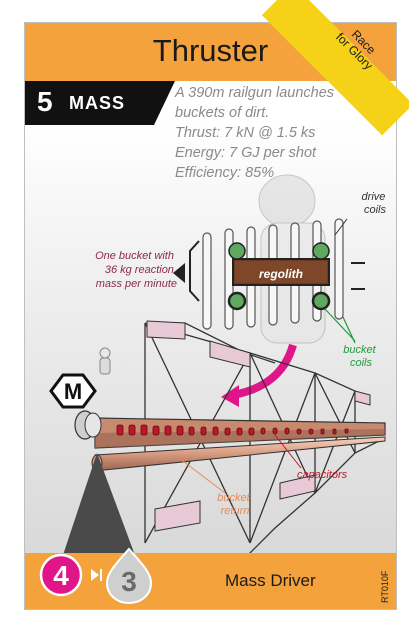  I want to click on regolith-label: regolith, so click(281, 274).